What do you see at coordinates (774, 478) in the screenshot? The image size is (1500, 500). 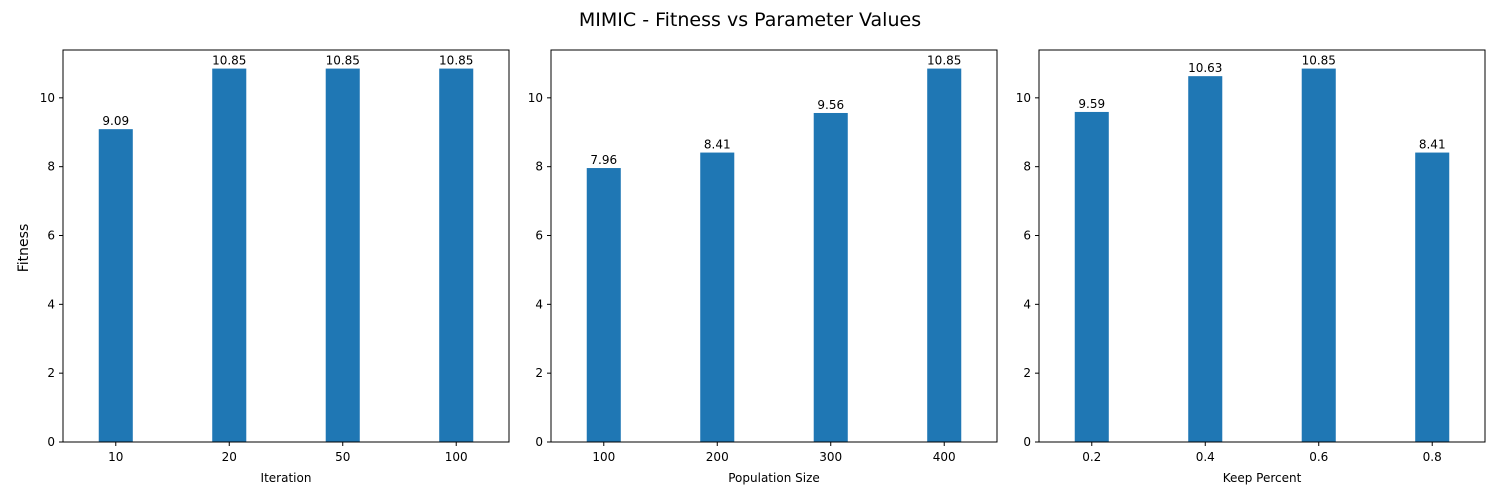 I see `x-axis-label: Population Size` at bounding box center [774, 478].